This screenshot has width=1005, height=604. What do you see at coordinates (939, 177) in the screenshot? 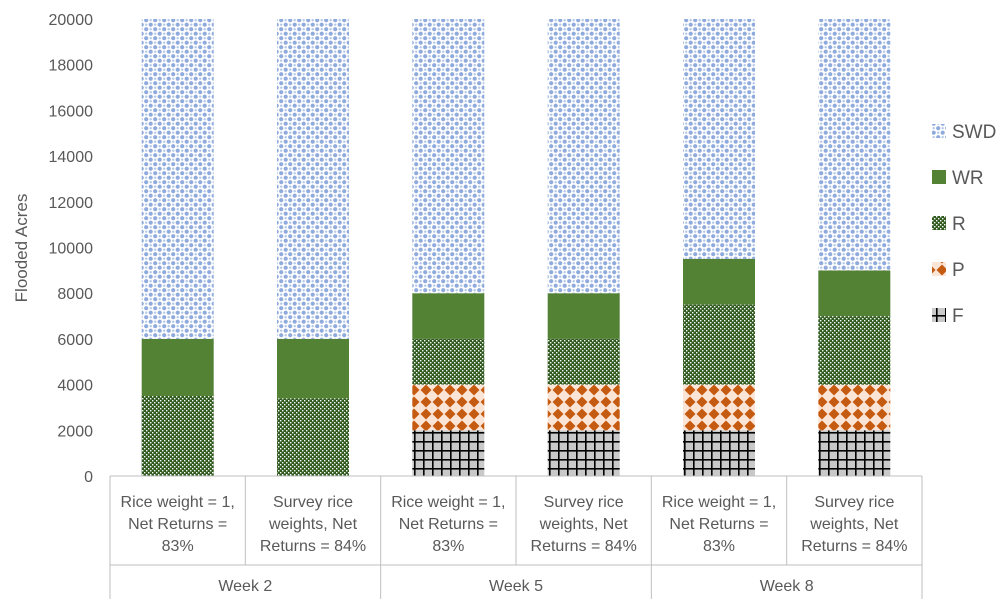
I see `legend-swatch-wr` at bounding box center [939, 177].